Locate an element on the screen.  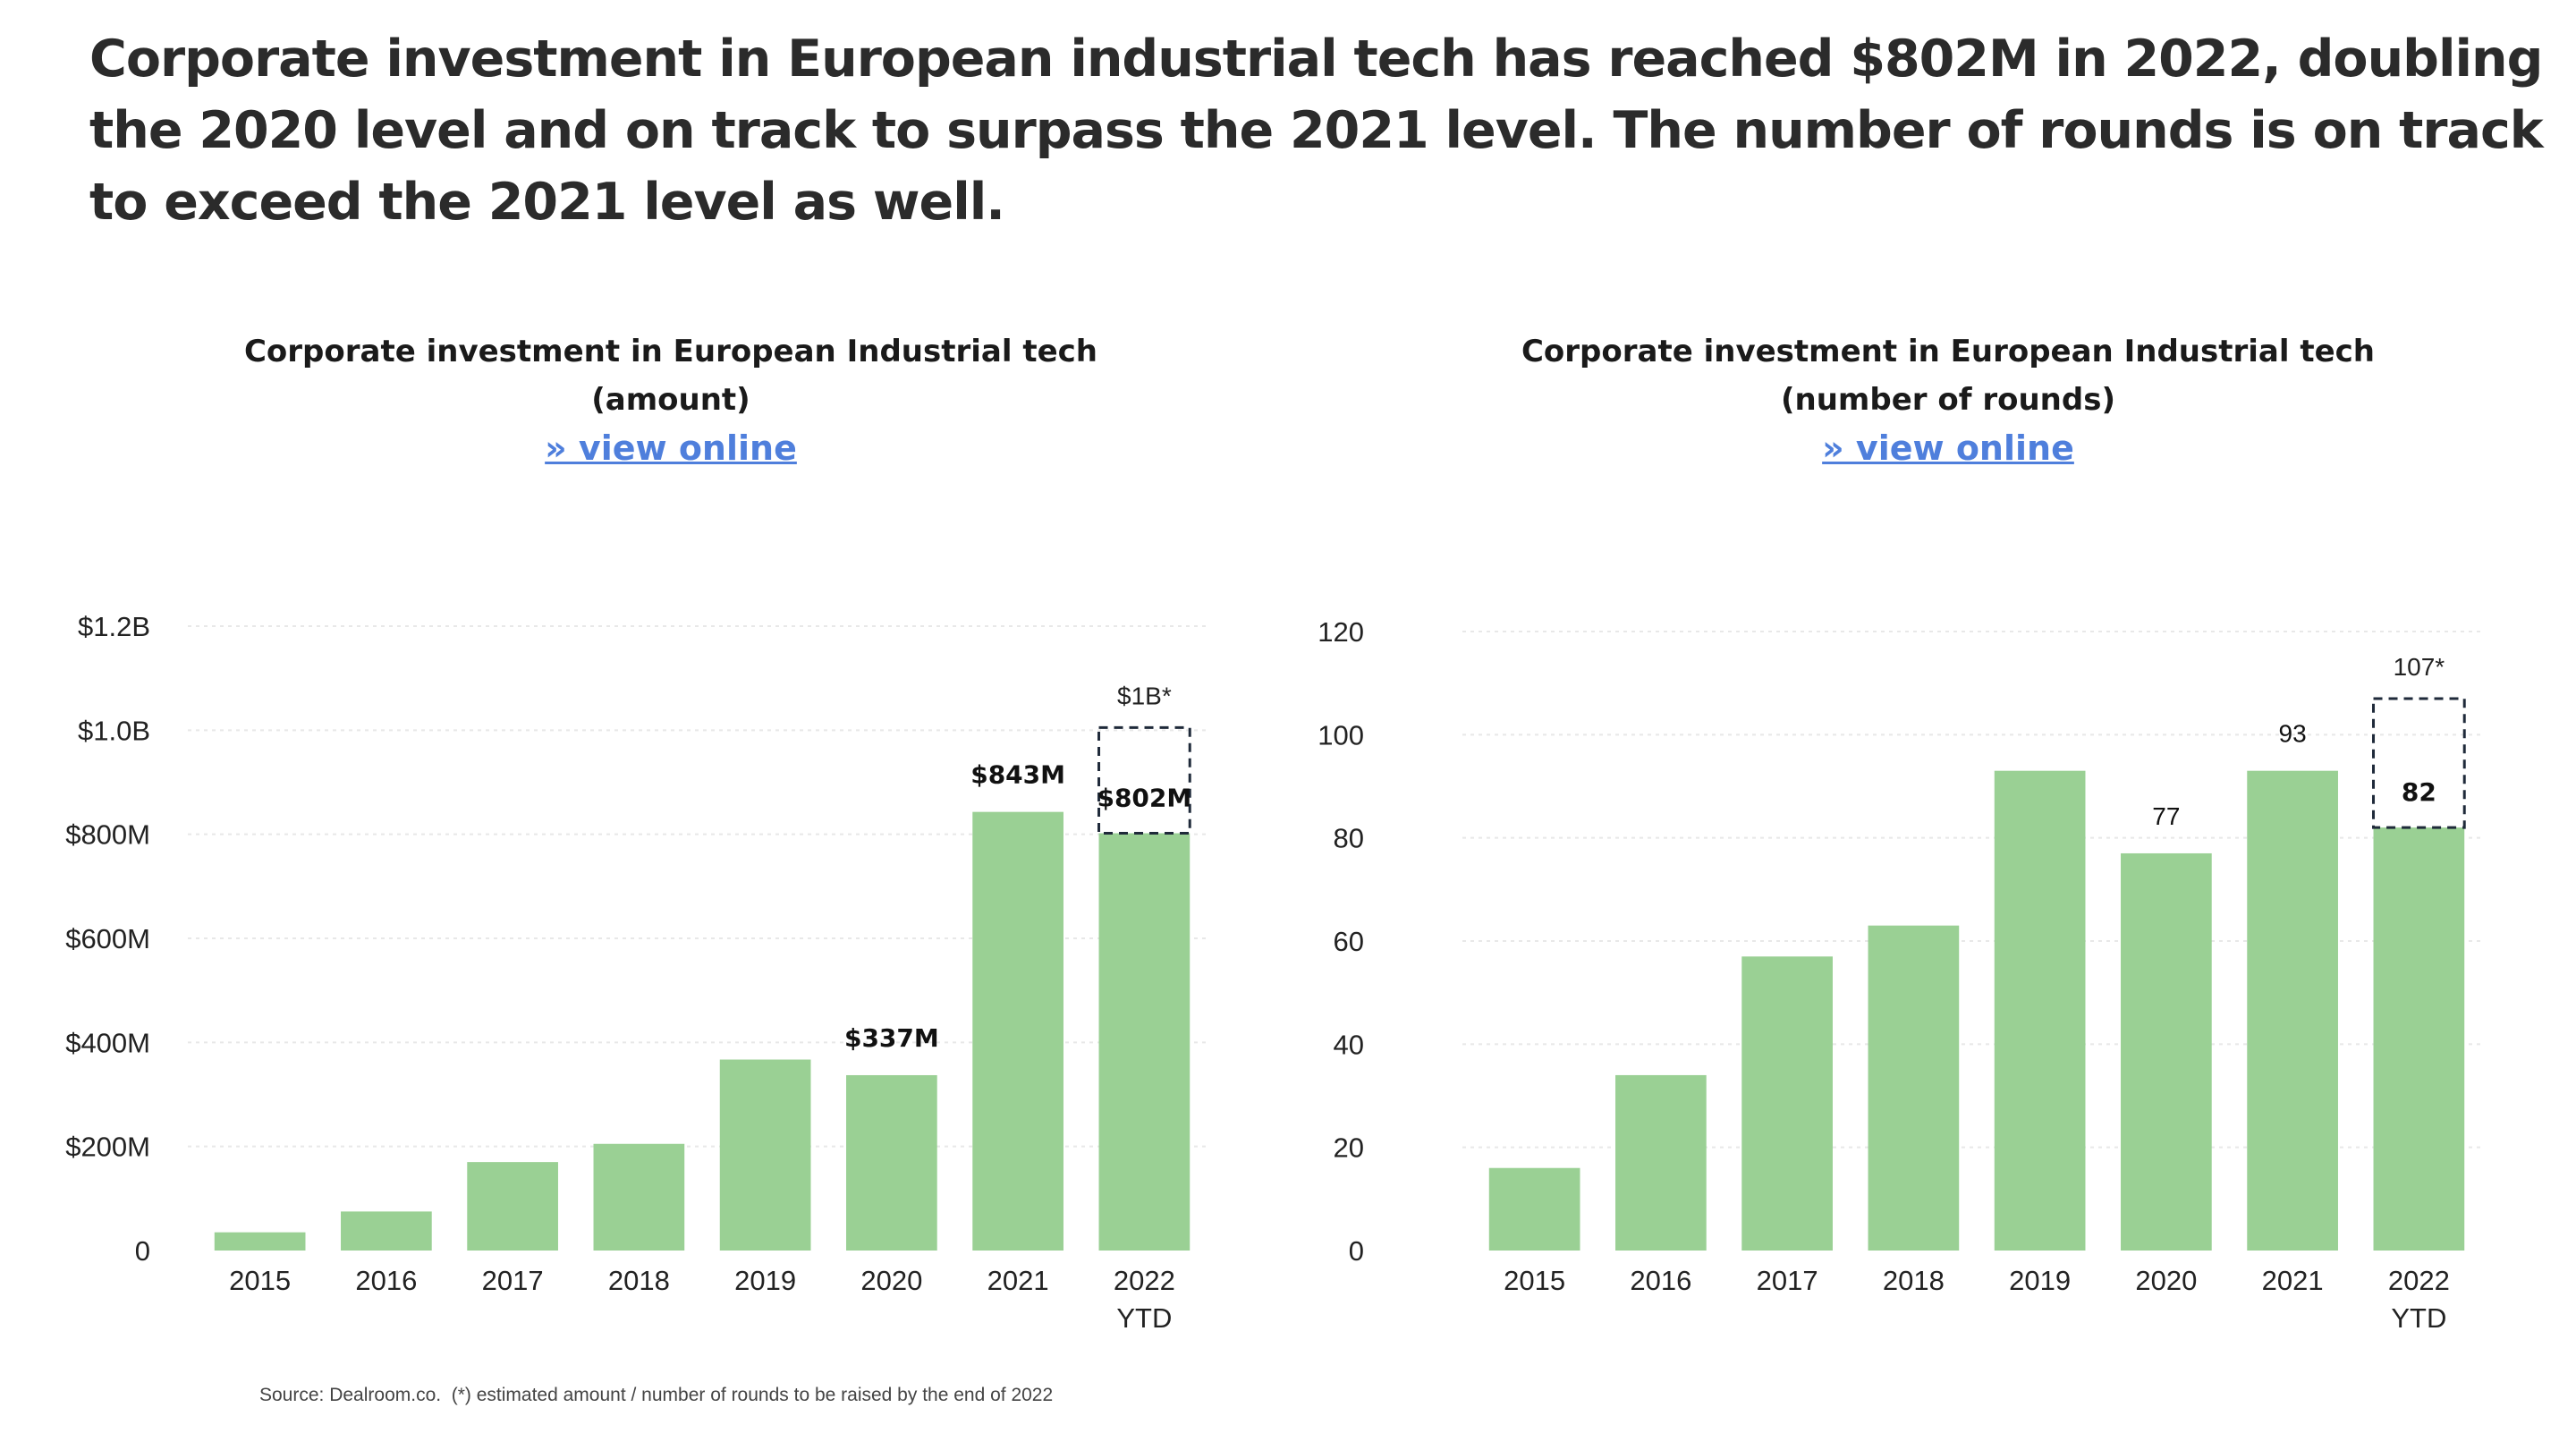
chart-title-line2: (number of rounds) is located at coordinates (1948, 400).